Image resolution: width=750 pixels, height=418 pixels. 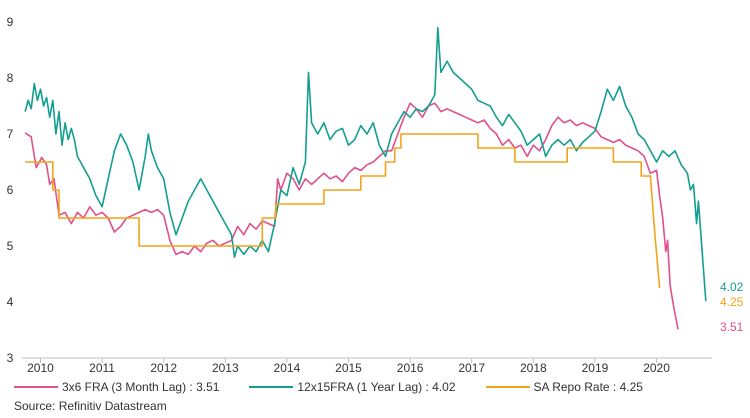 I want to click on y-tick-label: 5, so click(x=10, y=246).